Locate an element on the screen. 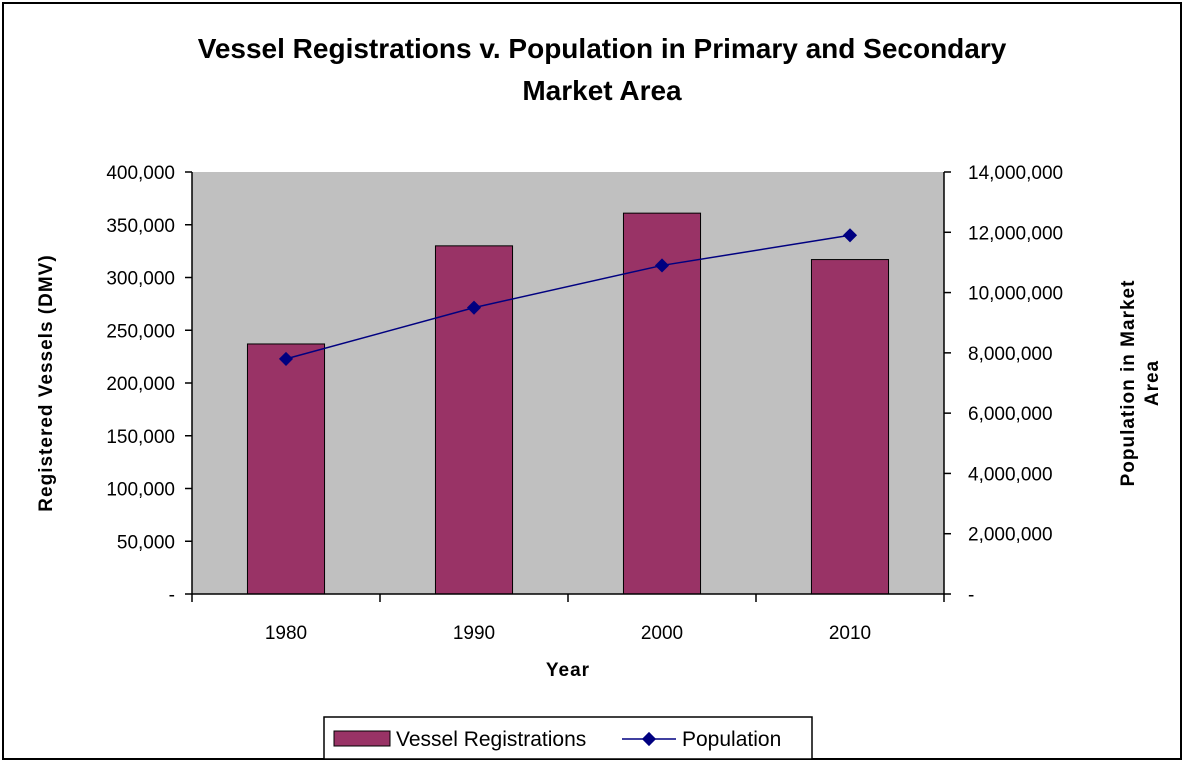 This screenshot has width=1188, height=766. legend-marker-population is located at coordinates (649, 739).